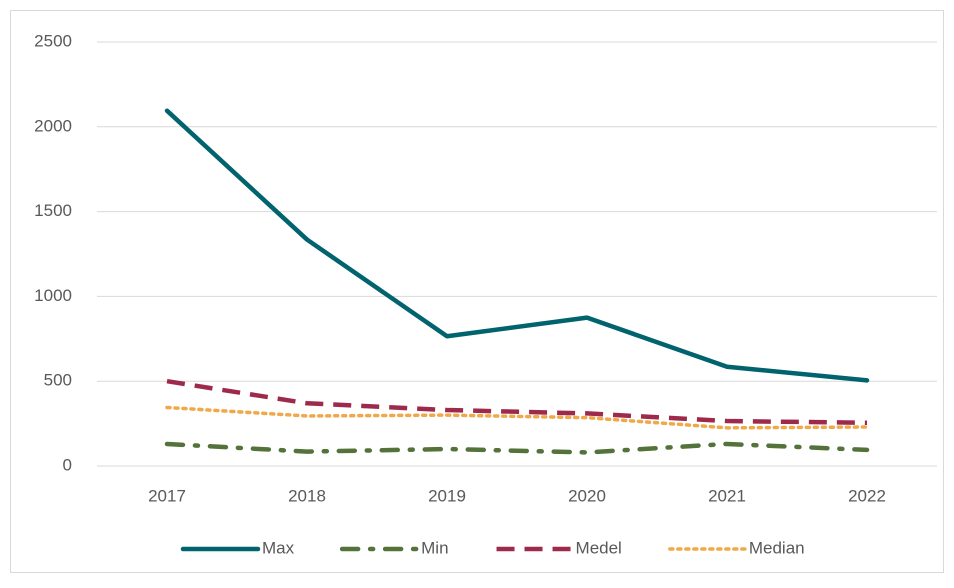 Image resolution: width=954 pixels, height=588 pixels. What do you see at coordinates (58, 380) in the screenshot?
I see `y-tick-label: 500` at bounding box center [58, 380].